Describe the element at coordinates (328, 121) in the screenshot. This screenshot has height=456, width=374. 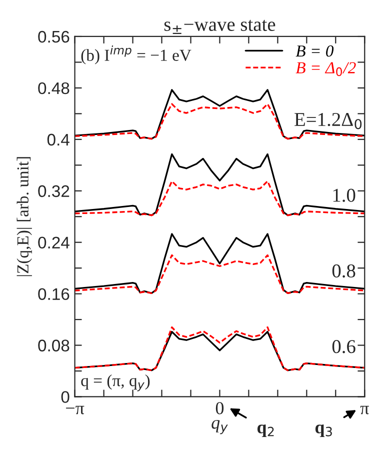
I see `annotation: E=1.2Δ$_{0}$` at that location.